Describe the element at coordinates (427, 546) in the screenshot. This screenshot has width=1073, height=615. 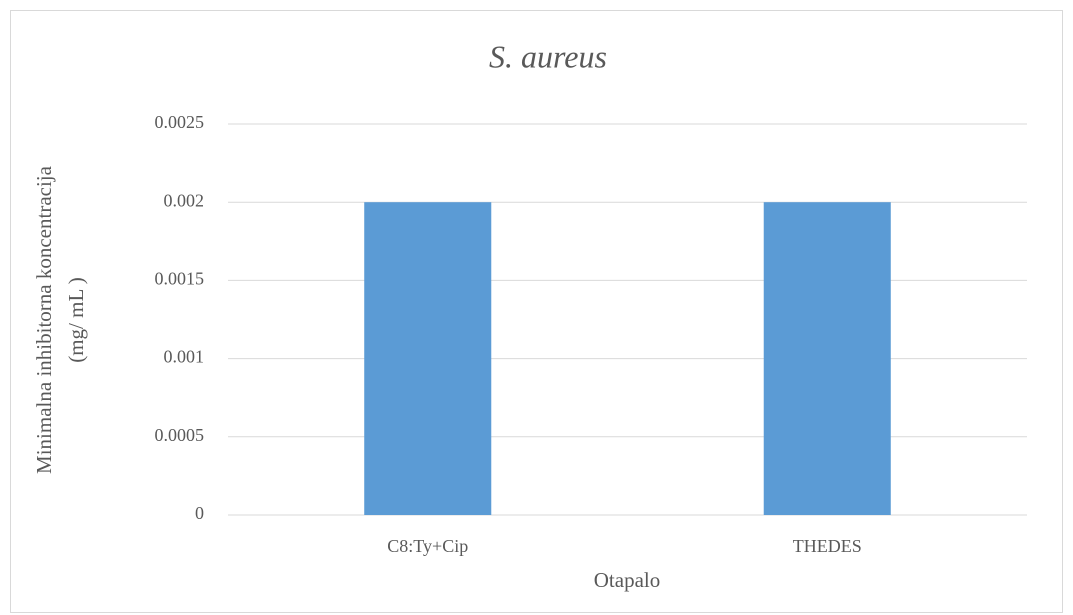
I see `x-tick-label: C8:Ty+Cip` at that location.